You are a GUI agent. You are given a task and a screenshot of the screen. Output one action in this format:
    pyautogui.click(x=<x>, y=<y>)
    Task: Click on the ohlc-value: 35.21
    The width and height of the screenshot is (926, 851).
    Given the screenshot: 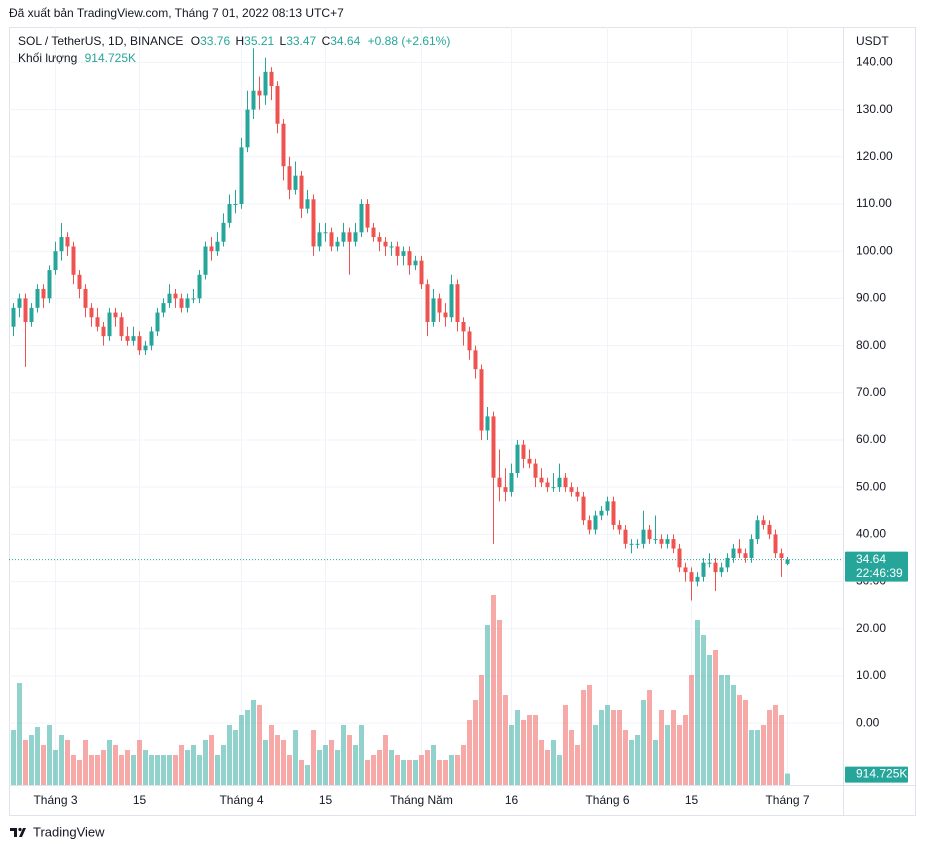 What is the action you would take?
    pyautogui.click(x=259, y=41)
    